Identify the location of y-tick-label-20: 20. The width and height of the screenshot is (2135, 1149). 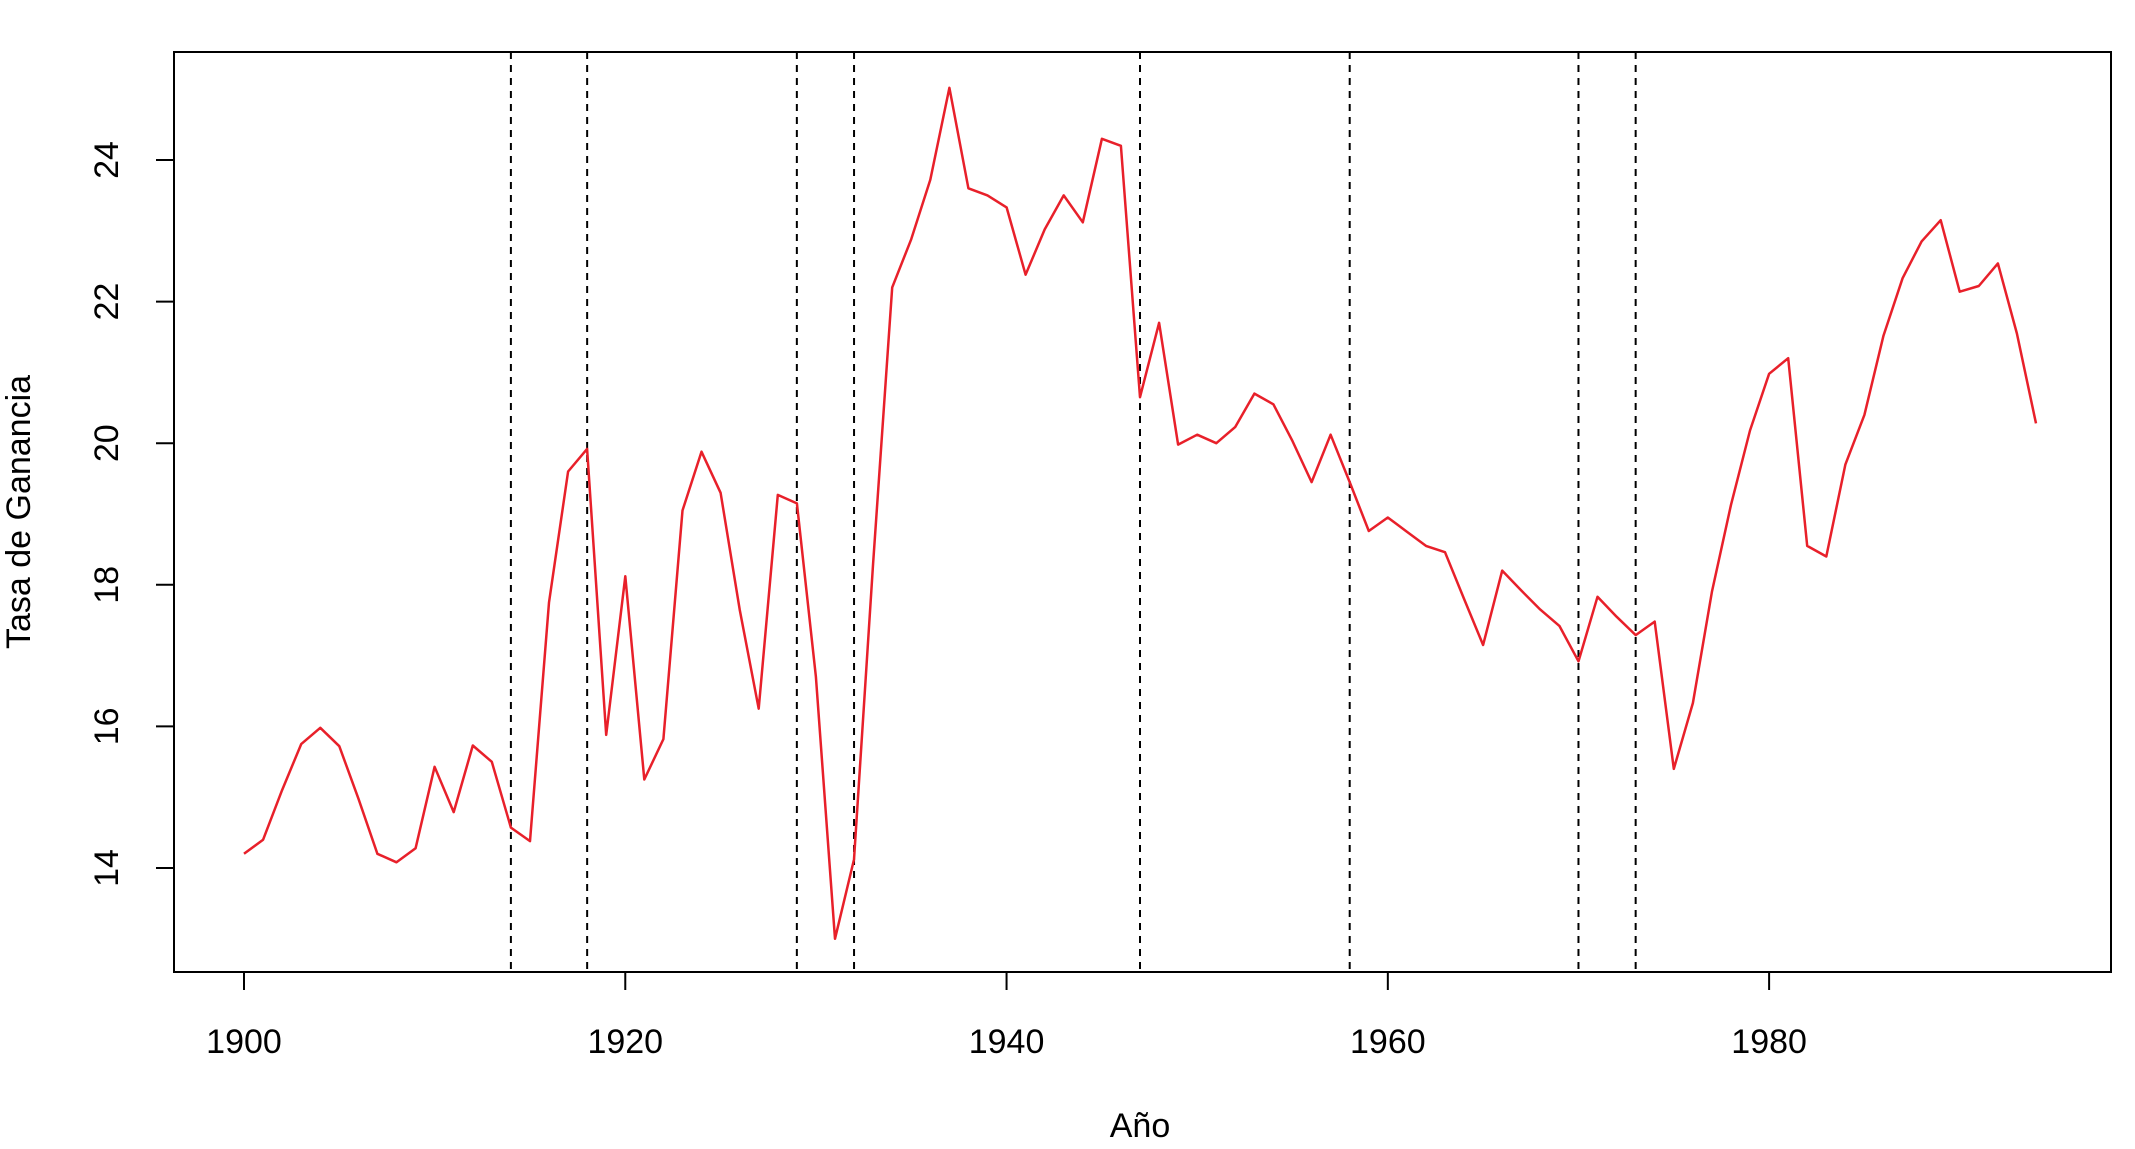
(107, 443).